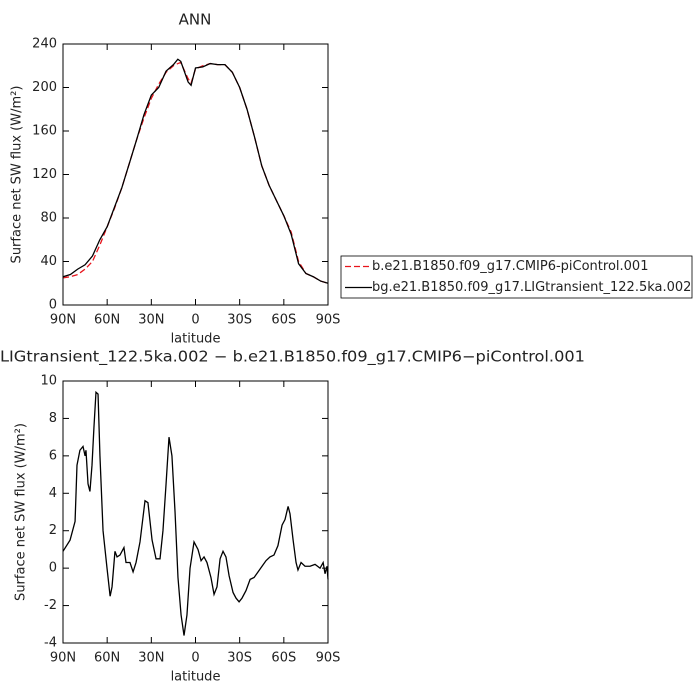 The height and width of the screenshot is (700, 700). Describe the element at coordinates (510, 266) in the screenshot. I see `legend-label: b.e21.B1850.f09_g17.CMIP6-piControl.001` at that location.